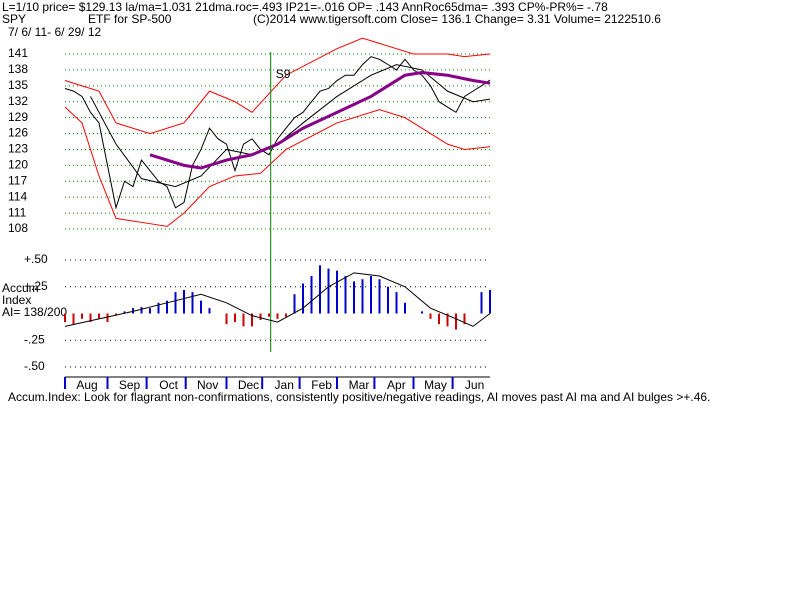 This screenshot has width=800, height=600. Describe the element at coordinates (130, 19) in the screenshot. I see `subtitle: ETF for SP-500` at that location.